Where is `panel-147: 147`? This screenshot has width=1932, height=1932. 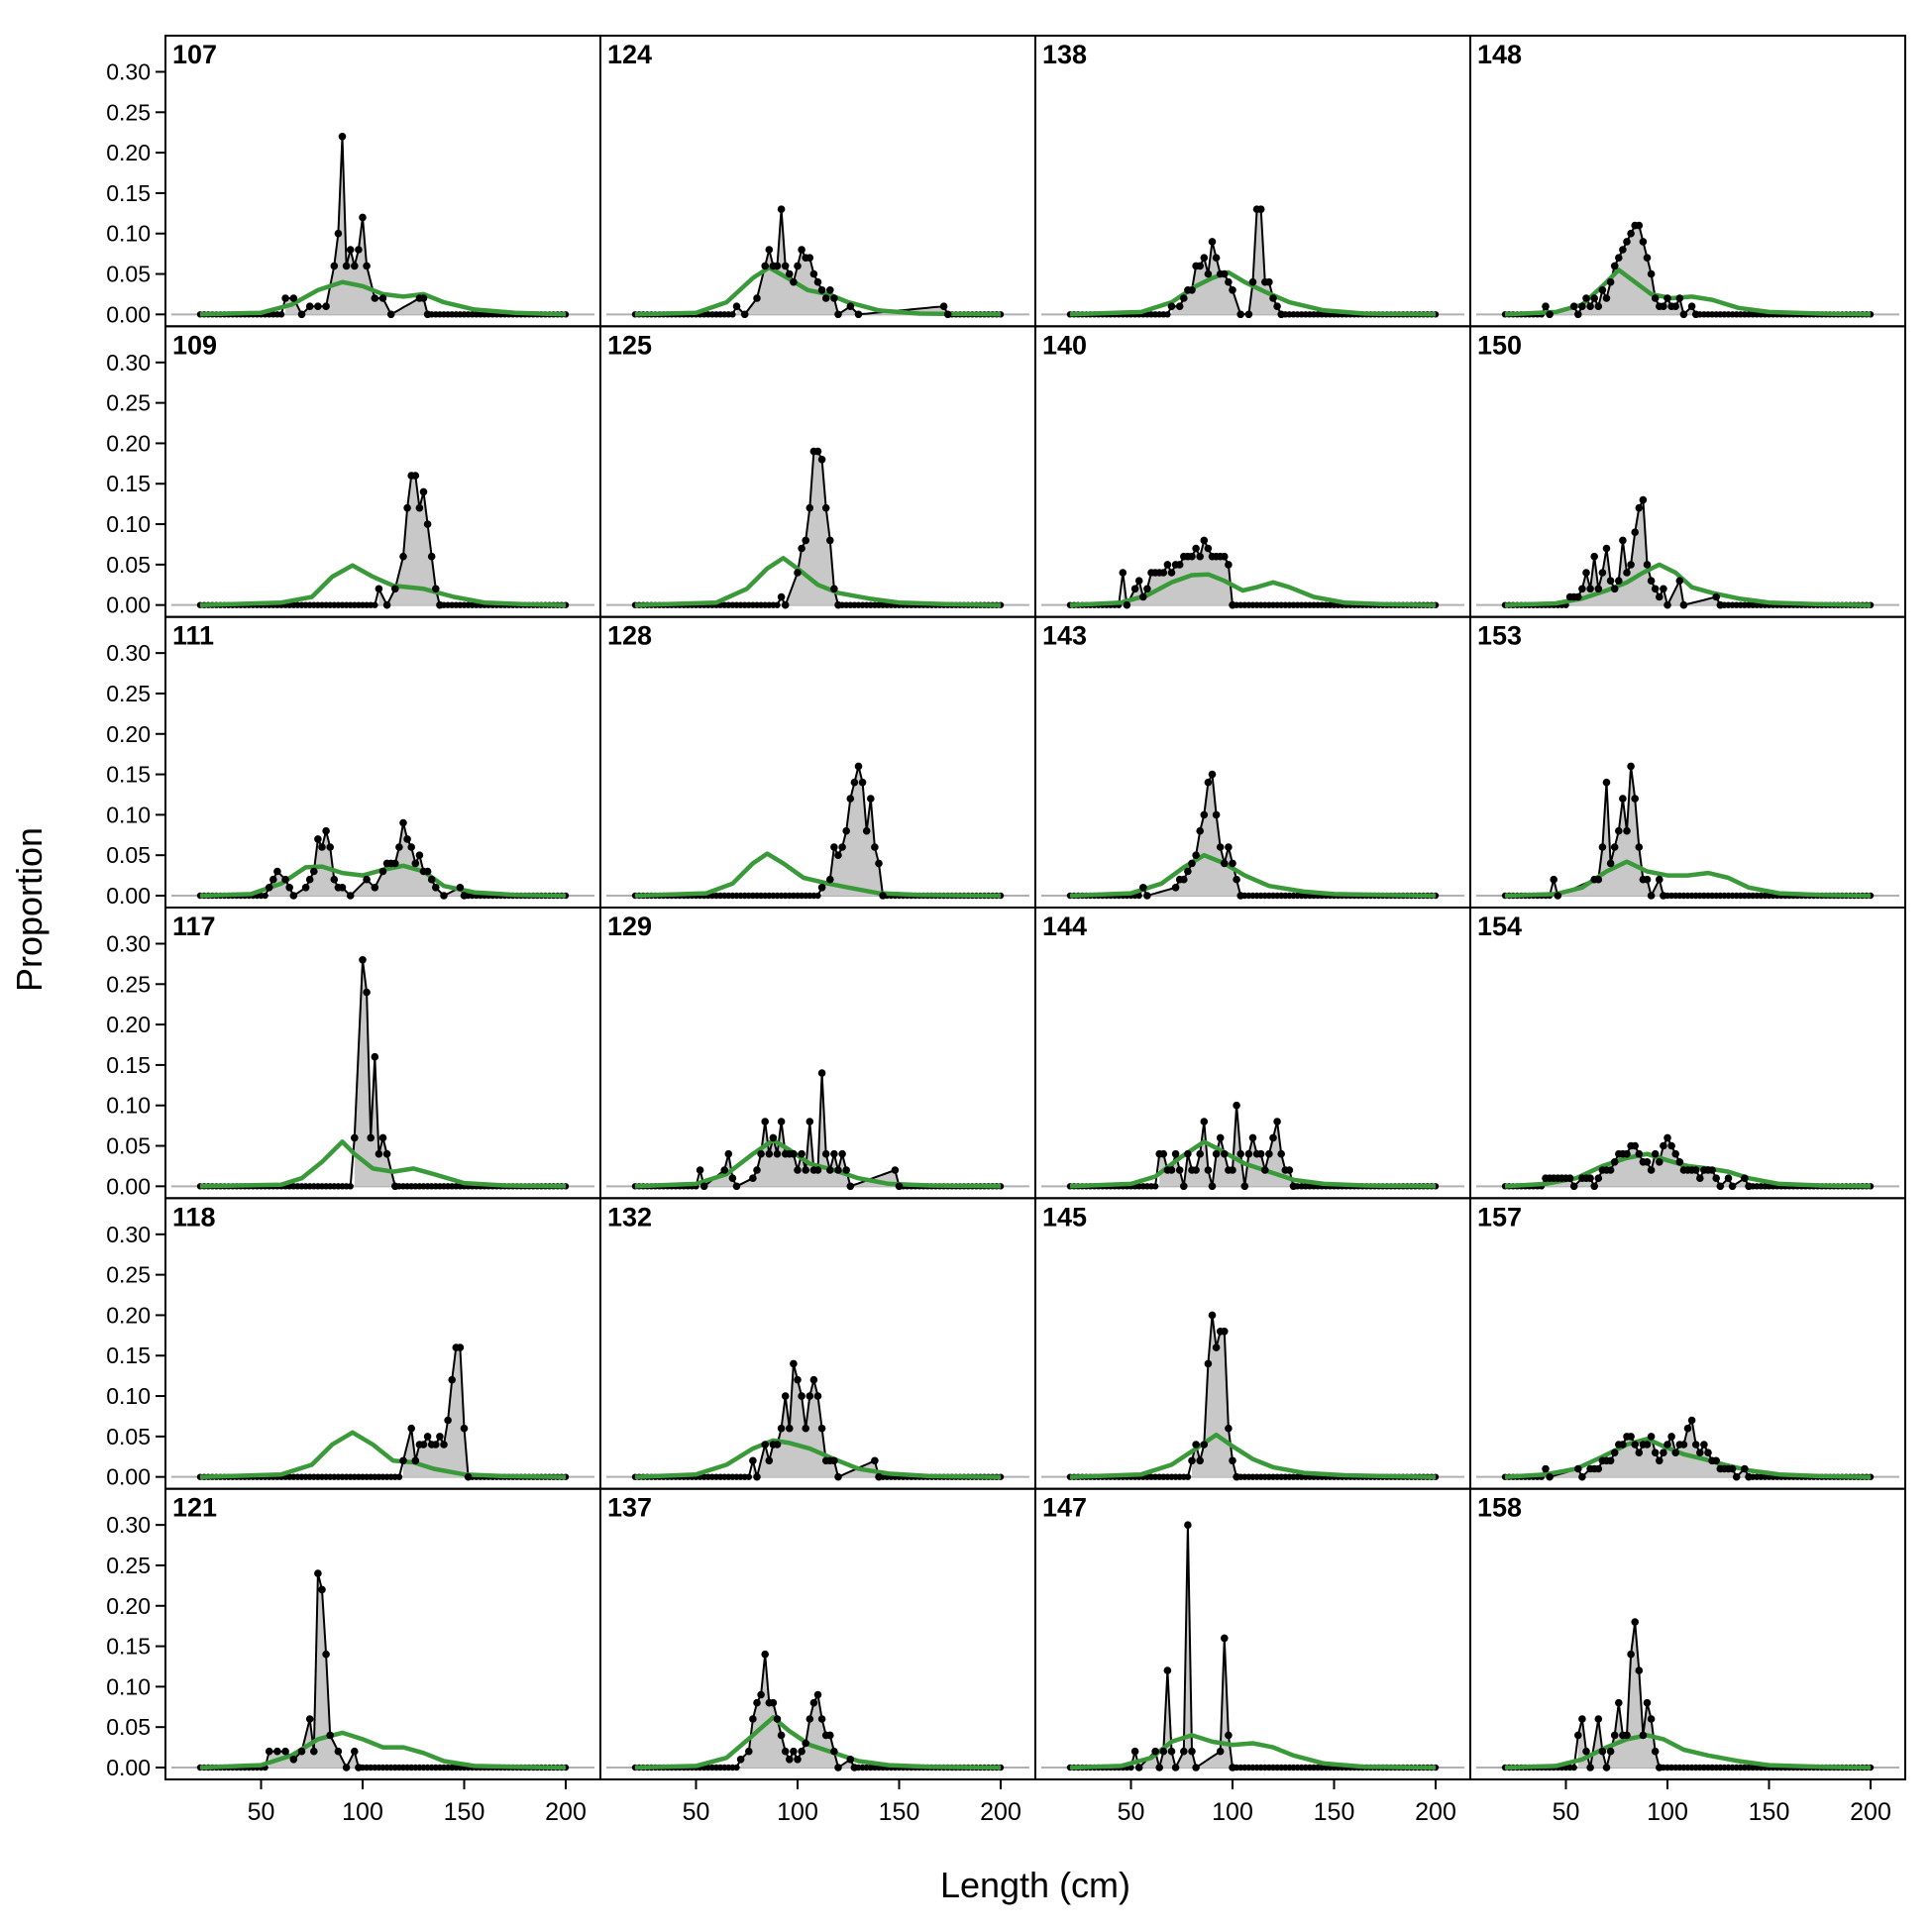 panel-147: 147 is located at coordinates (1252, 1634).